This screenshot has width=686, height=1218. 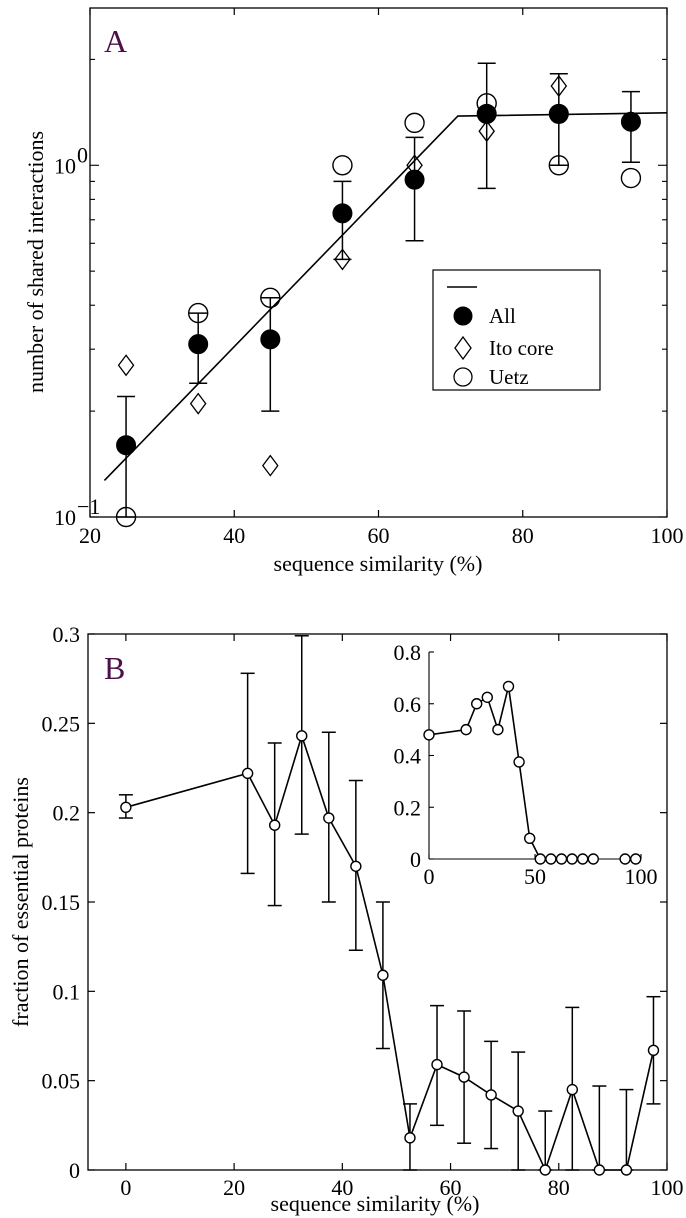 I want to click on legend-label-uetz: Uetz, so click(x=509, y=377).